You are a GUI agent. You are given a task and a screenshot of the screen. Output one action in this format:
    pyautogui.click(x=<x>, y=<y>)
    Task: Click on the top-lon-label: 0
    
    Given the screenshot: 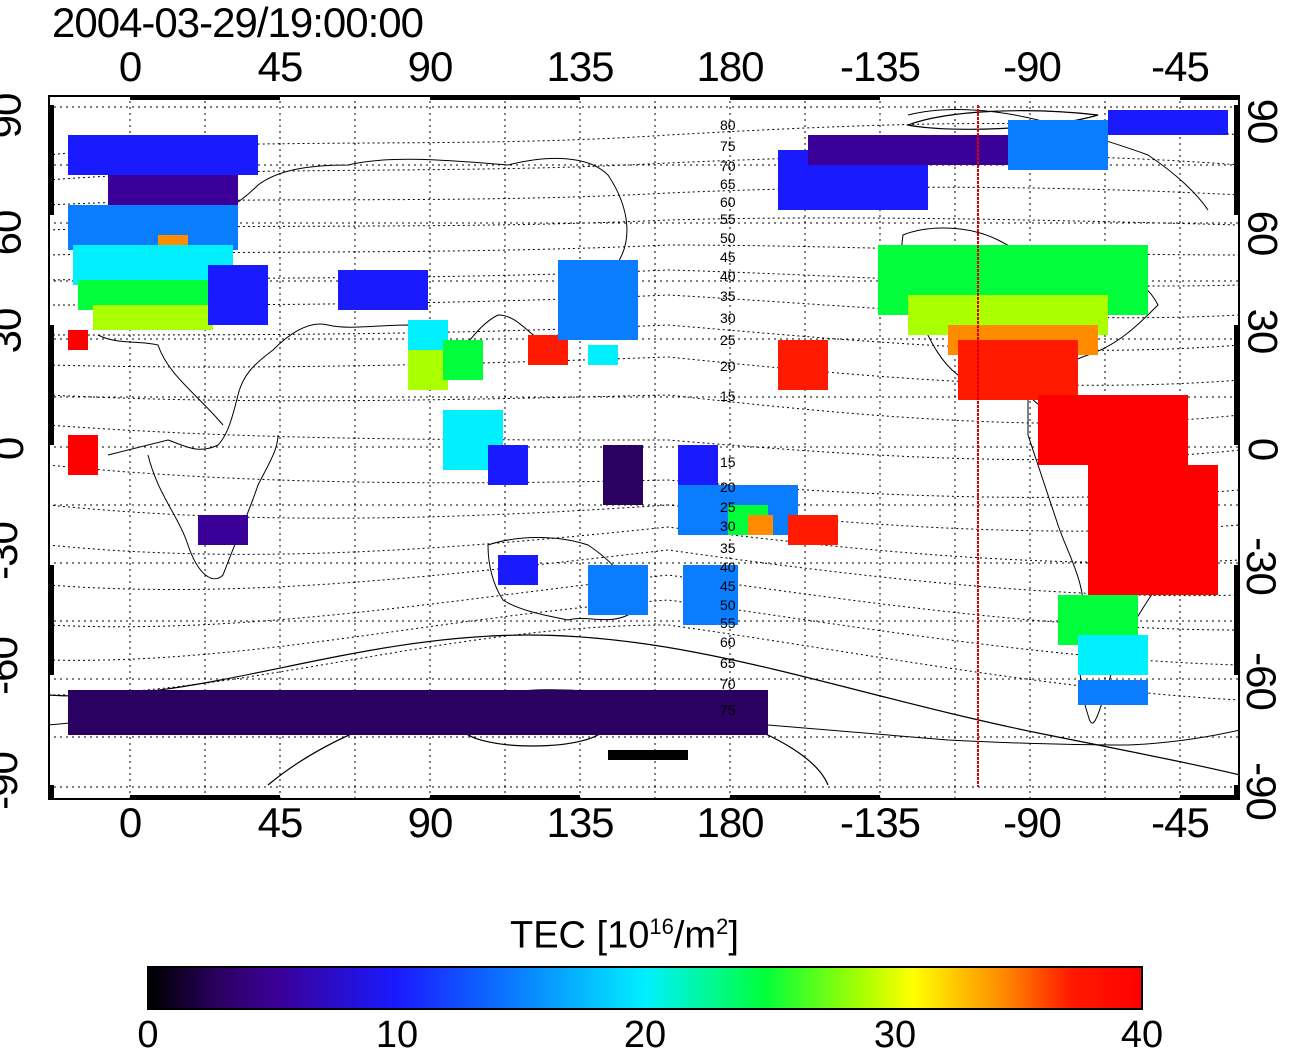 What is the action you would take?
    pyautogui.click(x=130, y=66)
    